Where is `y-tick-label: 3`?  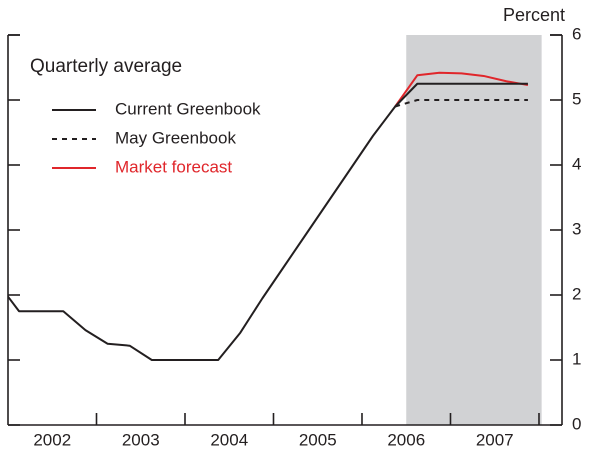 y-tick-label: 3 is located at coordinates (576, 228).